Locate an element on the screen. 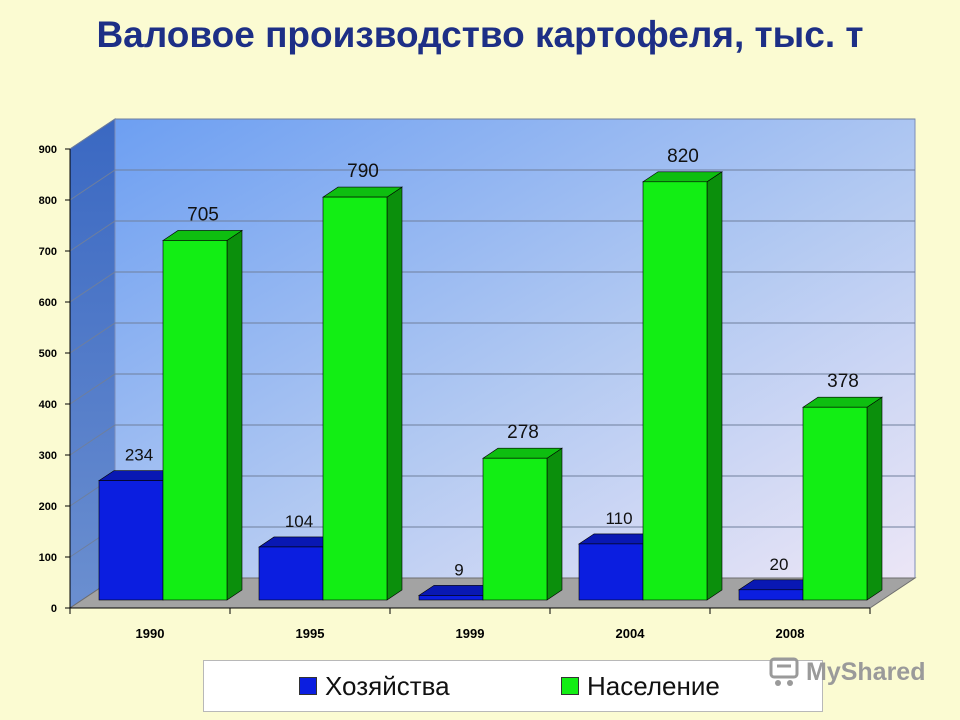  x-tick-label: 2008 is located at coordinates (790, 633).